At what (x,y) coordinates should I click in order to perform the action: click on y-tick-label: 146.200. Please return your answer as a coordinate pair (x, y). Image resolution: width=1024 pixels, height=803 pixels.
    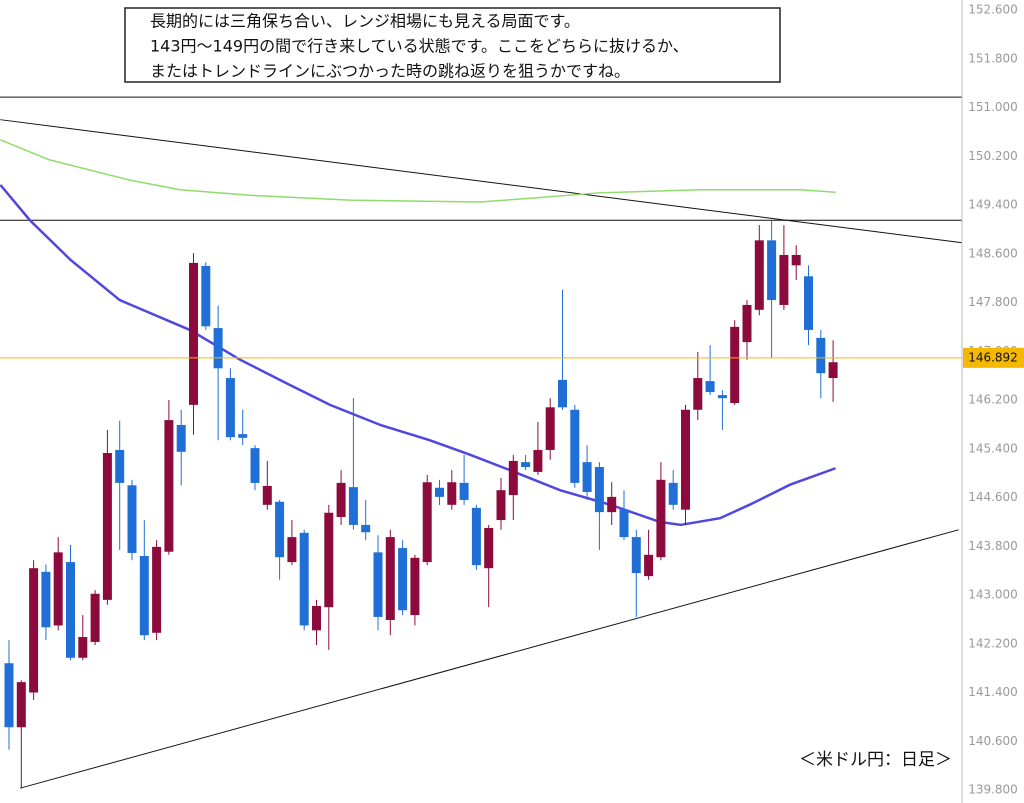
    Looking at the image, I should click on (993, 400).